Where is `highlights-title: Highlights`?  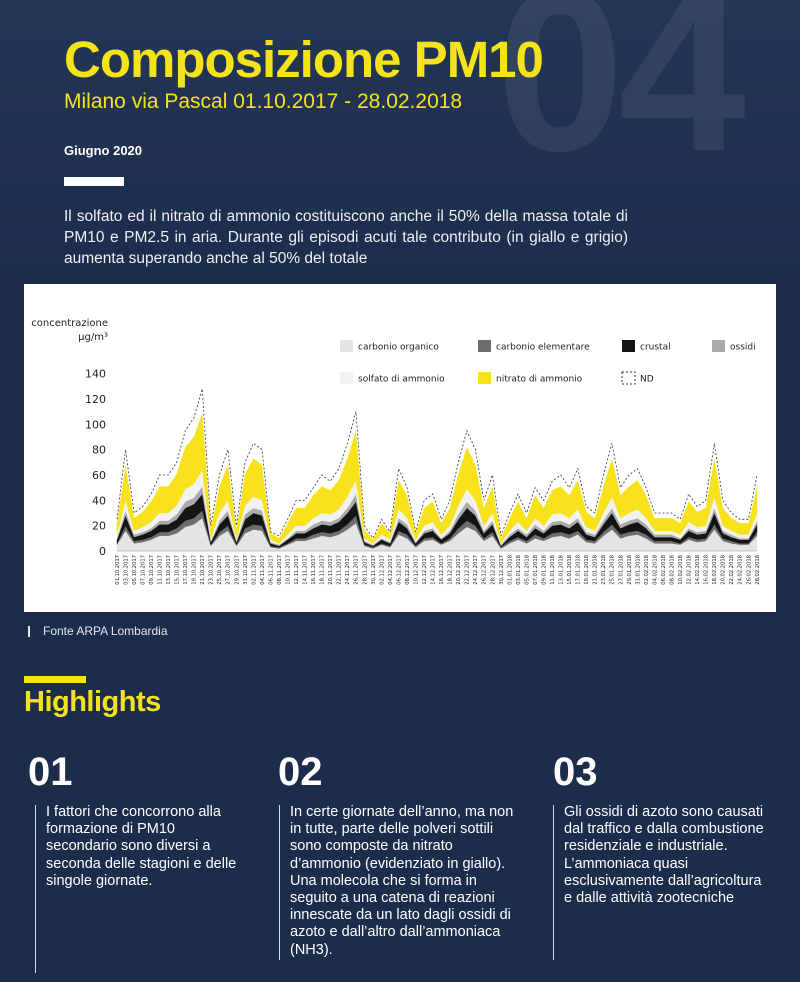
highlights-title: Highlights is located at coordinates (92, 702).